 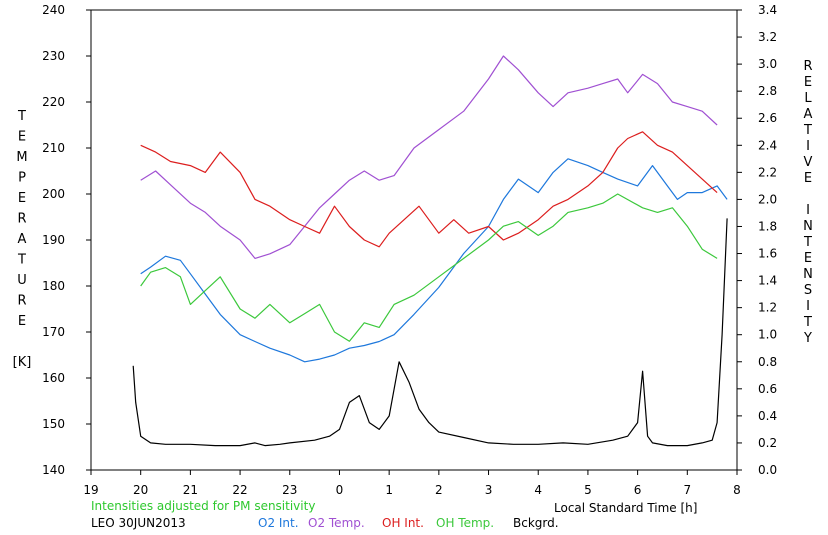 What do you see at coordinates (138, 523) in the screenshot?
I see `station-date: LEO 30JUN2013` at bounding box center [138, 523].